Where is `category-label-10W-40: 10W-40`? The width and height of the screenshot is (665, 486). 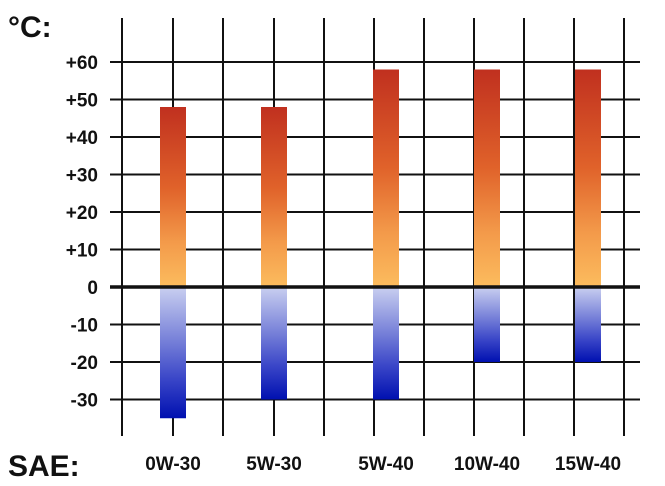
category-label-10W-40: 10W-40 is located at coordinates (487, 464).